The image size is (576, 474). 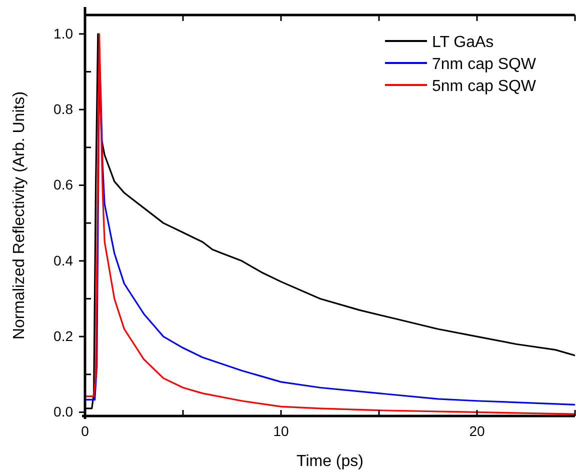 What do you see at coordinates (64, 260) in the screenshot?
I see `y-tick-label: 0.4` at bounding box center [64, 260].